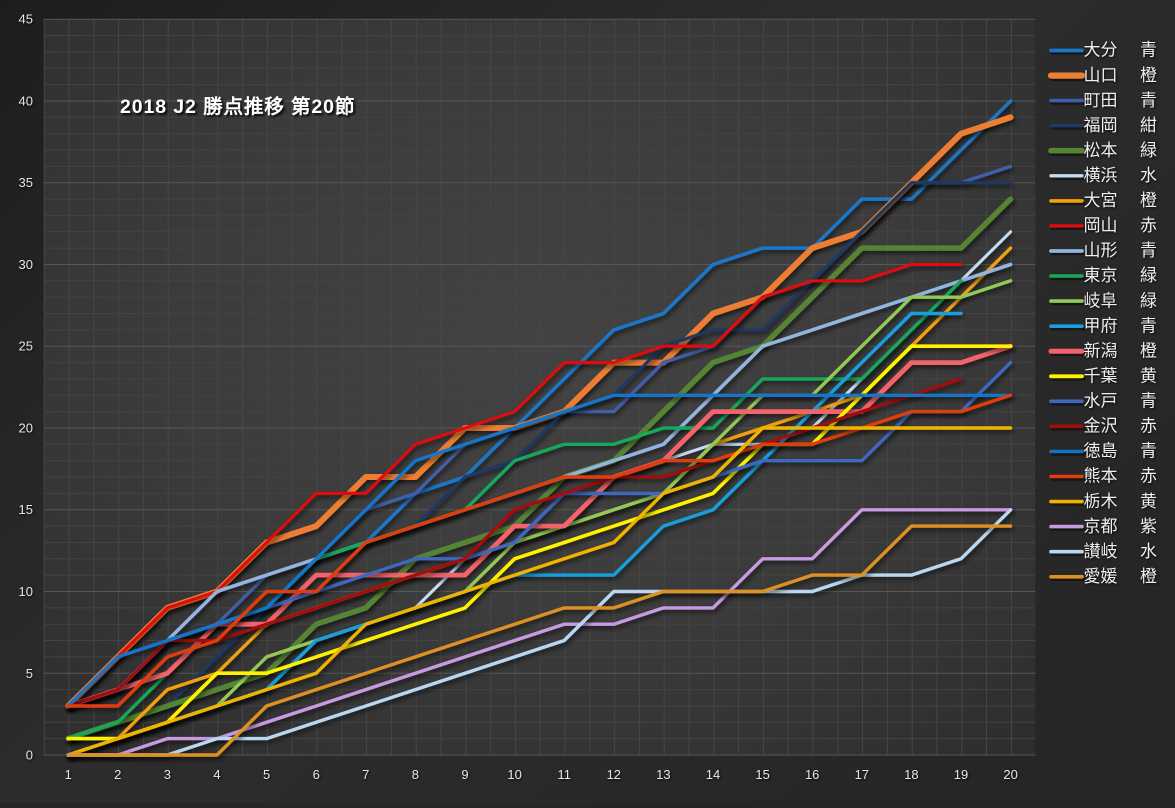 Image resolution: width=1175 pixels, height=808 pixels. Describe the element at coordinates (812, 774) in the screenshot. I see `svg-text: 16` at that location.